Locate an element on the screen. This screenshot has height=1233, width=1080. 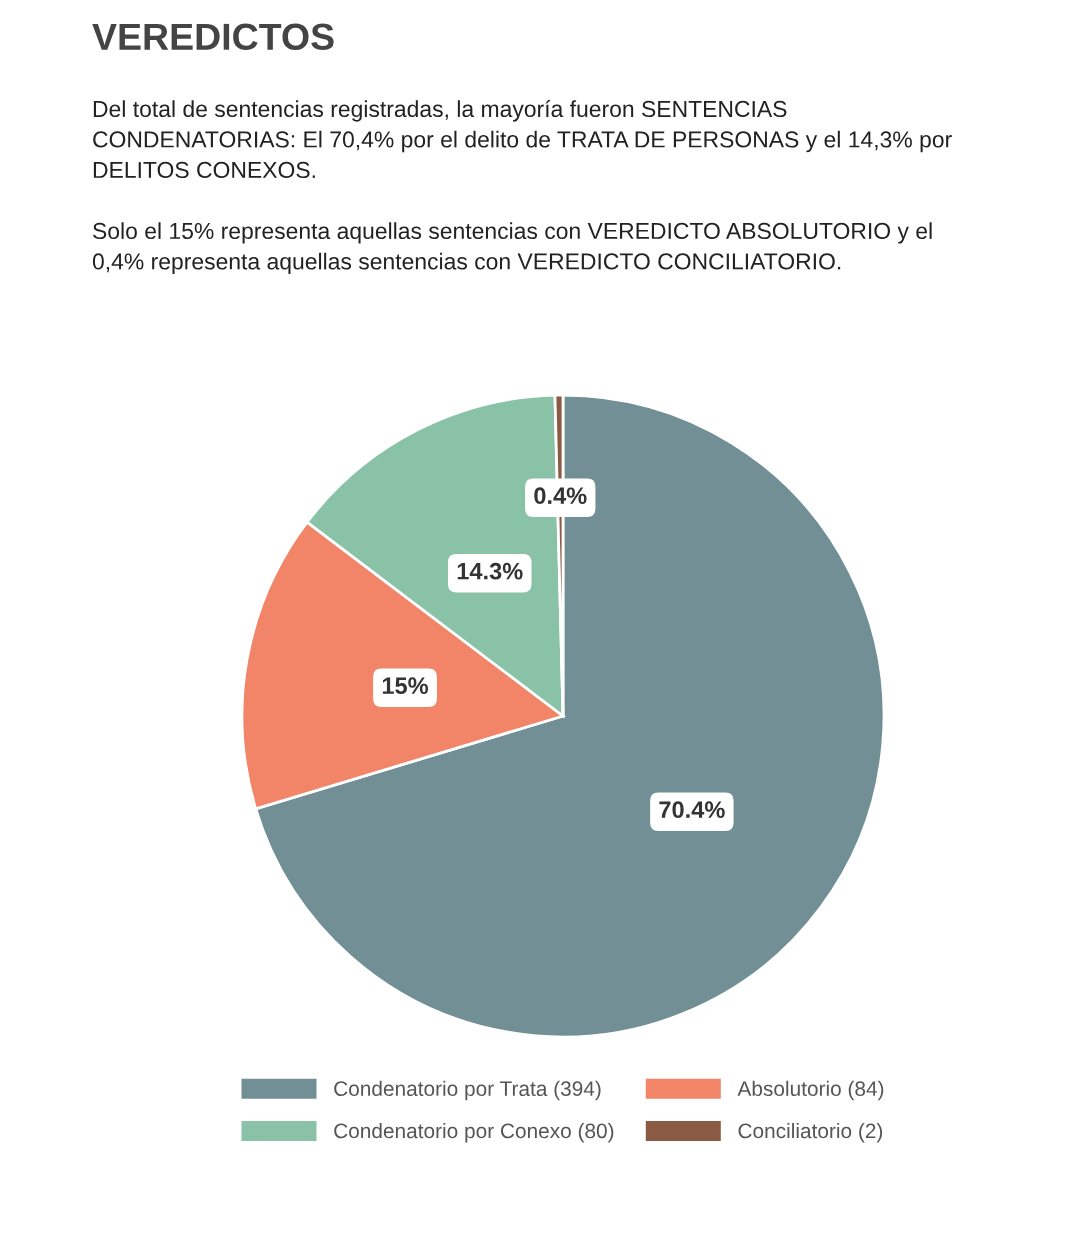
legend-label: Condenatorio por Trata (394) is located at coordinates (467, 1090).